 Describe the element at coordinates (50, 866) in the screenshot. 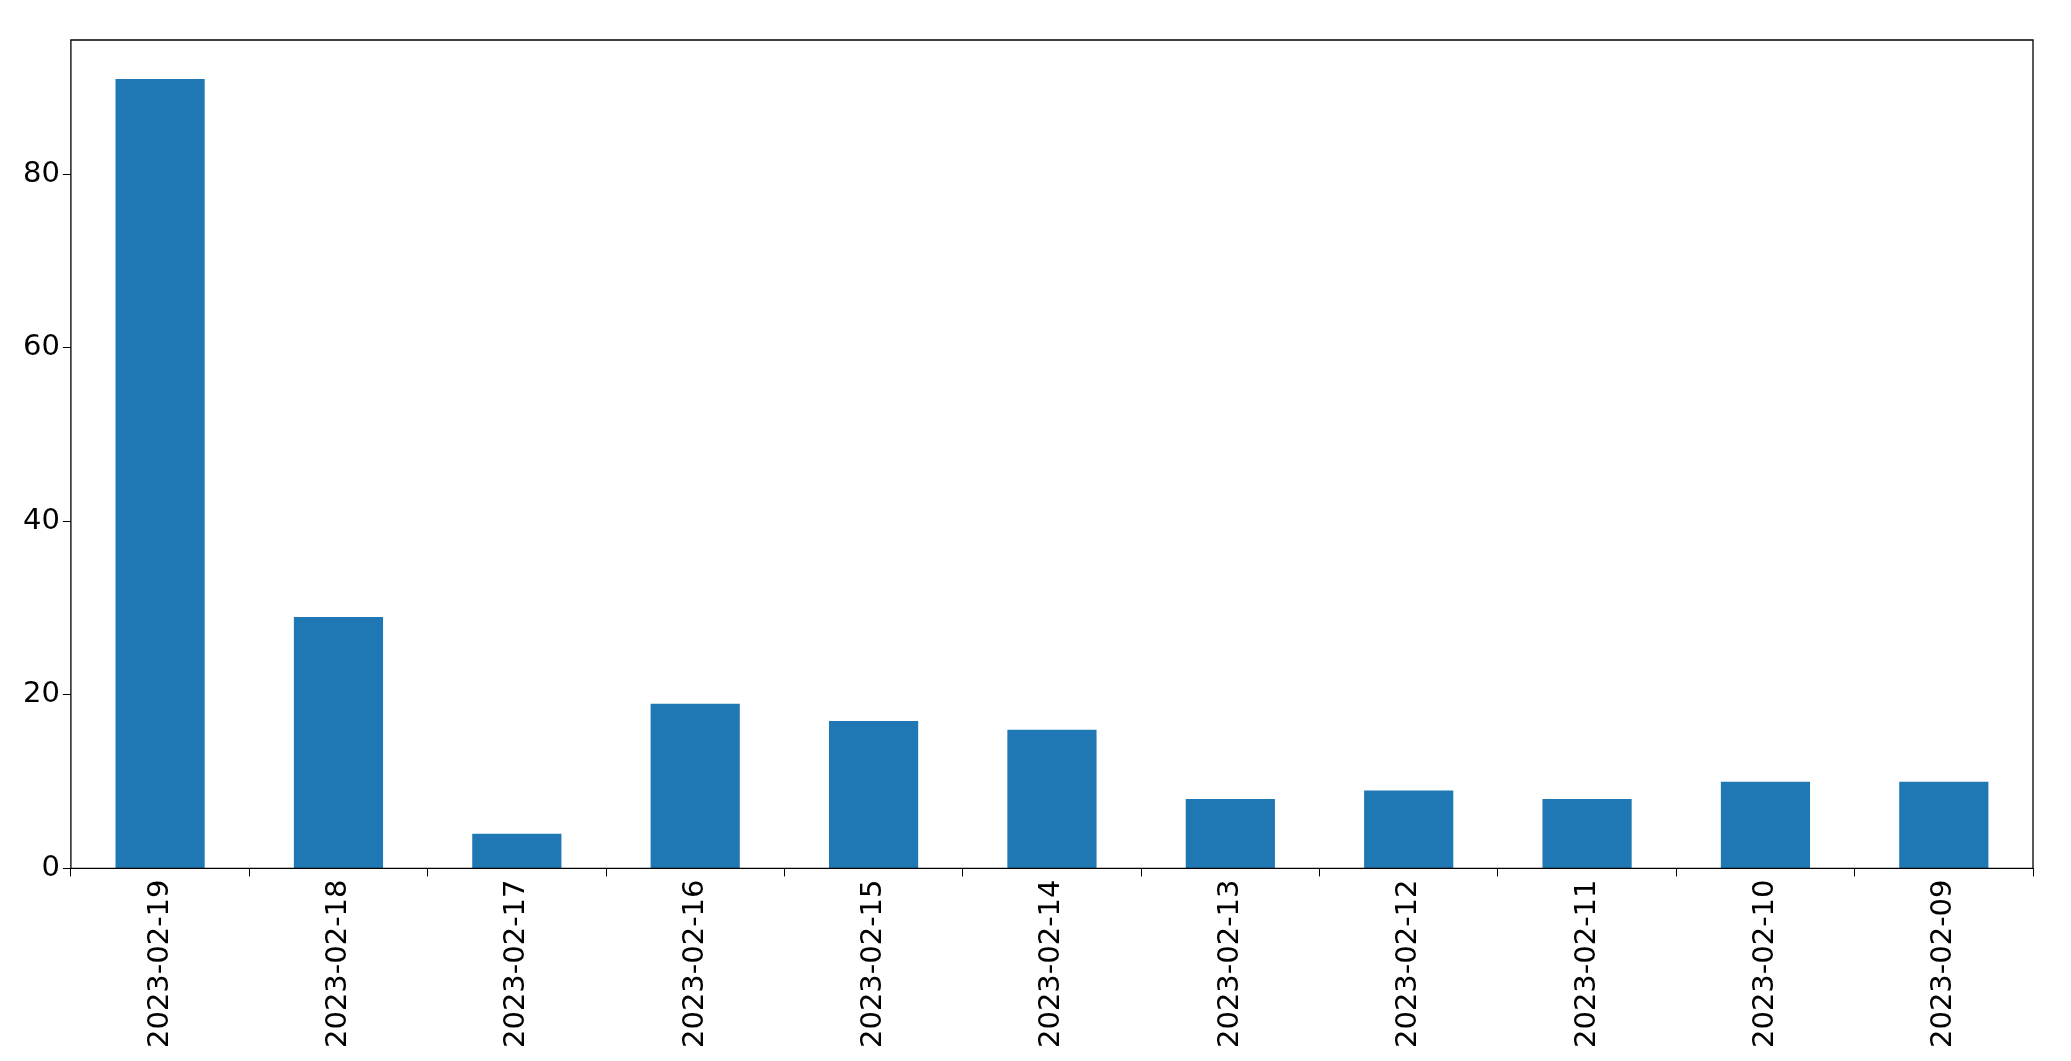

I see `y-tick-label: 0` at that location.